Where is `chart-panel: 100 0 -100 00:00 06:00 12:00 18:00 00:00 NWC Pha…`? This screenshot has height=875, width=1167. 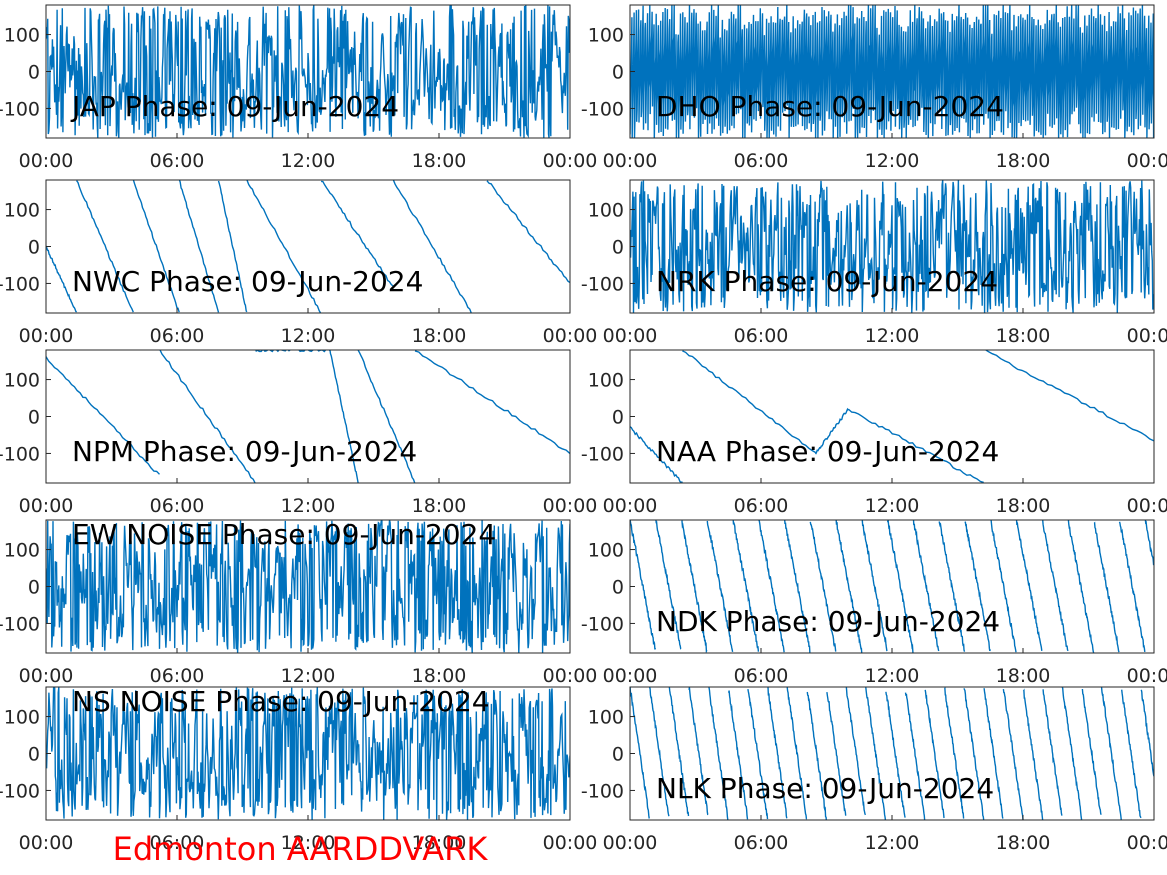
chart-panel: 100 0 -100 00:00 06:00 12:00 18:00 00:00 NWC Pha… is located at coordinates (298, 263).